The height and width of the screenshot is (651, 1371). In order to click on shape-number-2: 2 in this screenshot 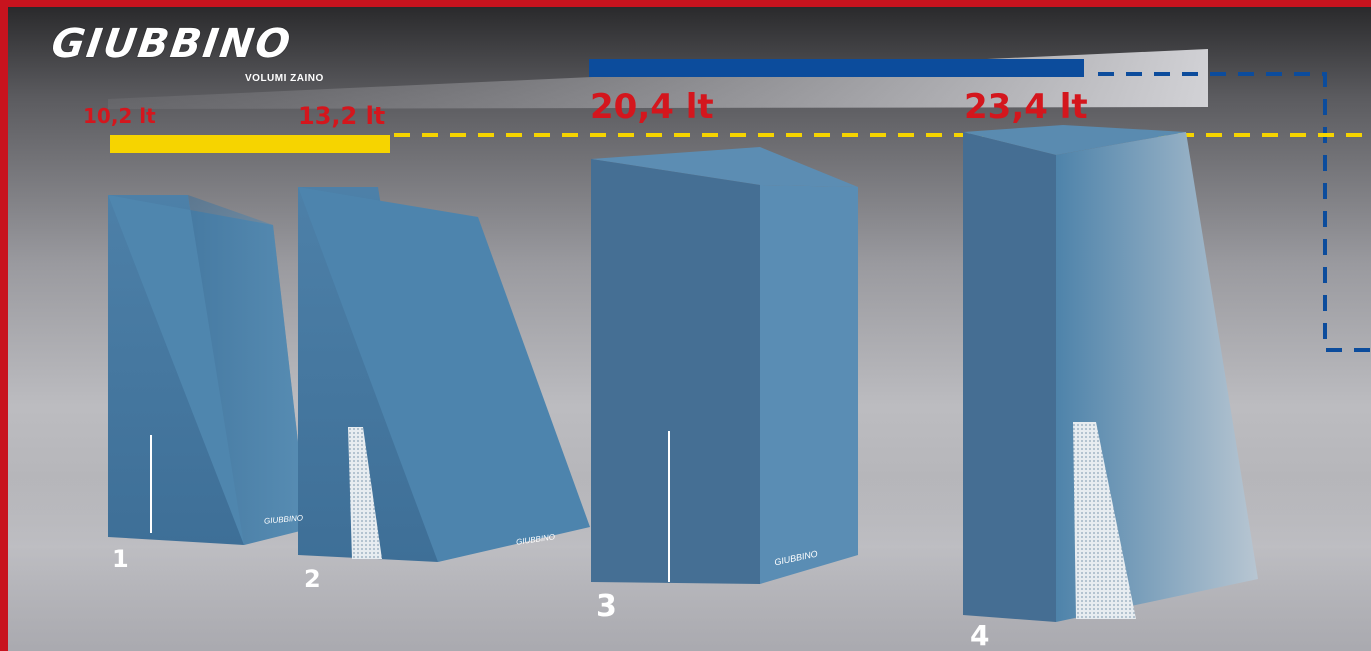, I will do `click(312, 579)`.